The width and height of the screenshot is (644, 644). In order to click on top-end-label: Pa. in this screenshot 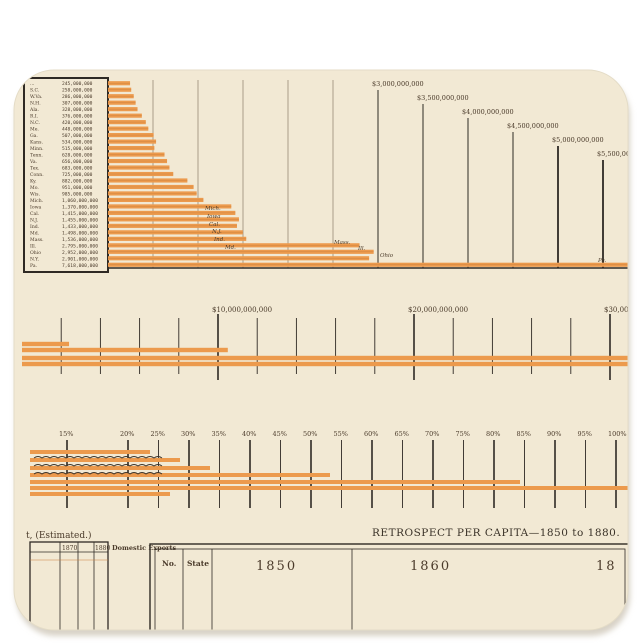, I will do `click(602, 261)`.